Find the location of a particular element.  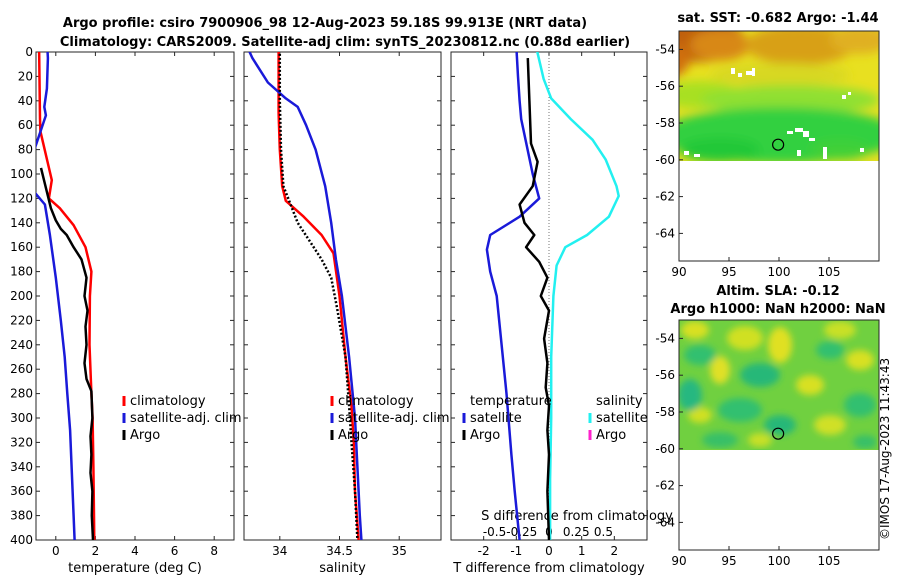

depth-tick-label: 180 is located at coordinates (21, 272).